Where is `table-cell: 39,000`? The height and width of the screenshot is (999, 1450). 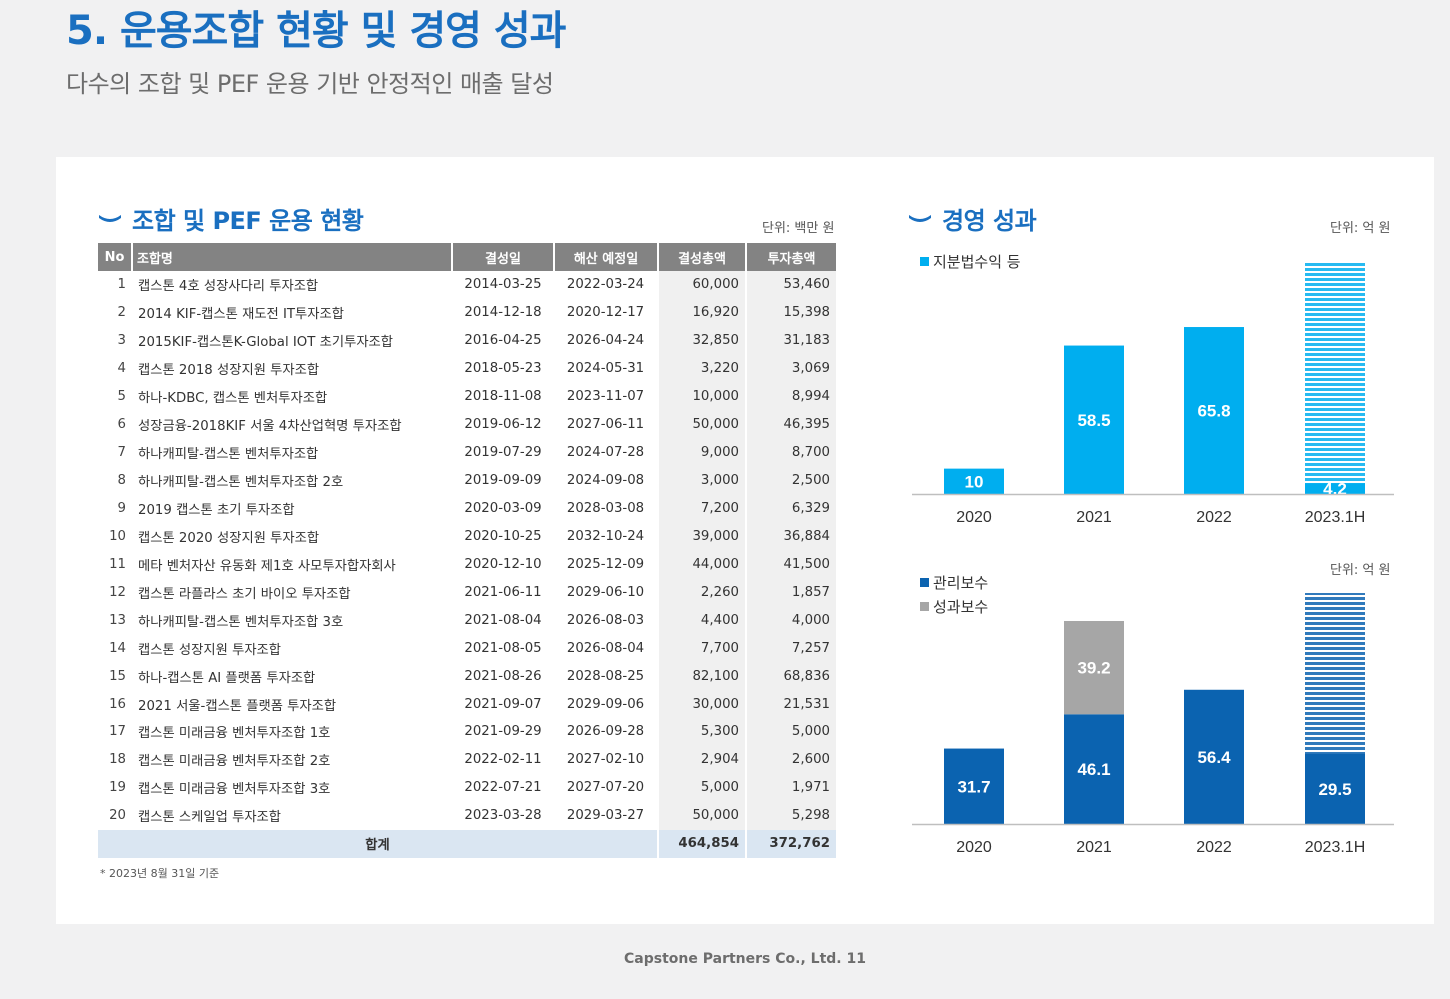
table-cell: 39,000 is located at coordinates (701, 536).